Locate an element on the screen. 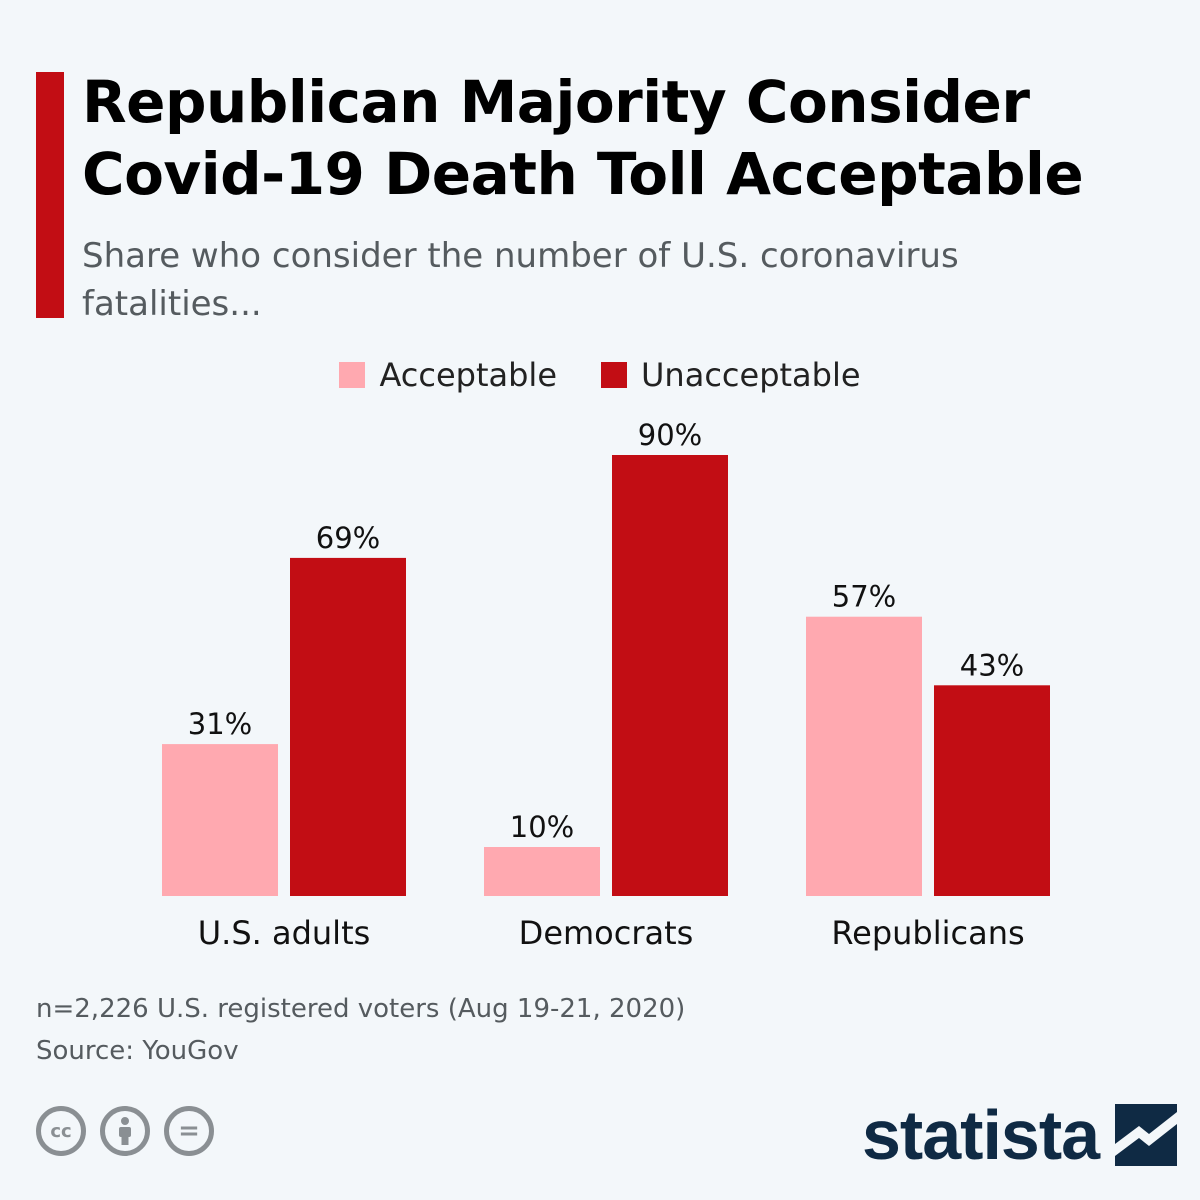  cc-icon: cc is located at coordinates (61, 1131).